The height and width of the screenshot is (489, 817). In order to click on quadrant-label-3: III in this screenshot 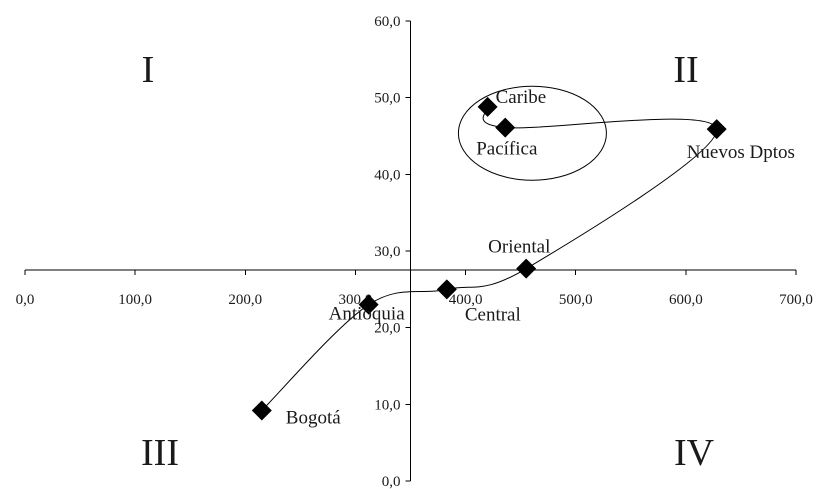, I will do `click(160, 453)`.